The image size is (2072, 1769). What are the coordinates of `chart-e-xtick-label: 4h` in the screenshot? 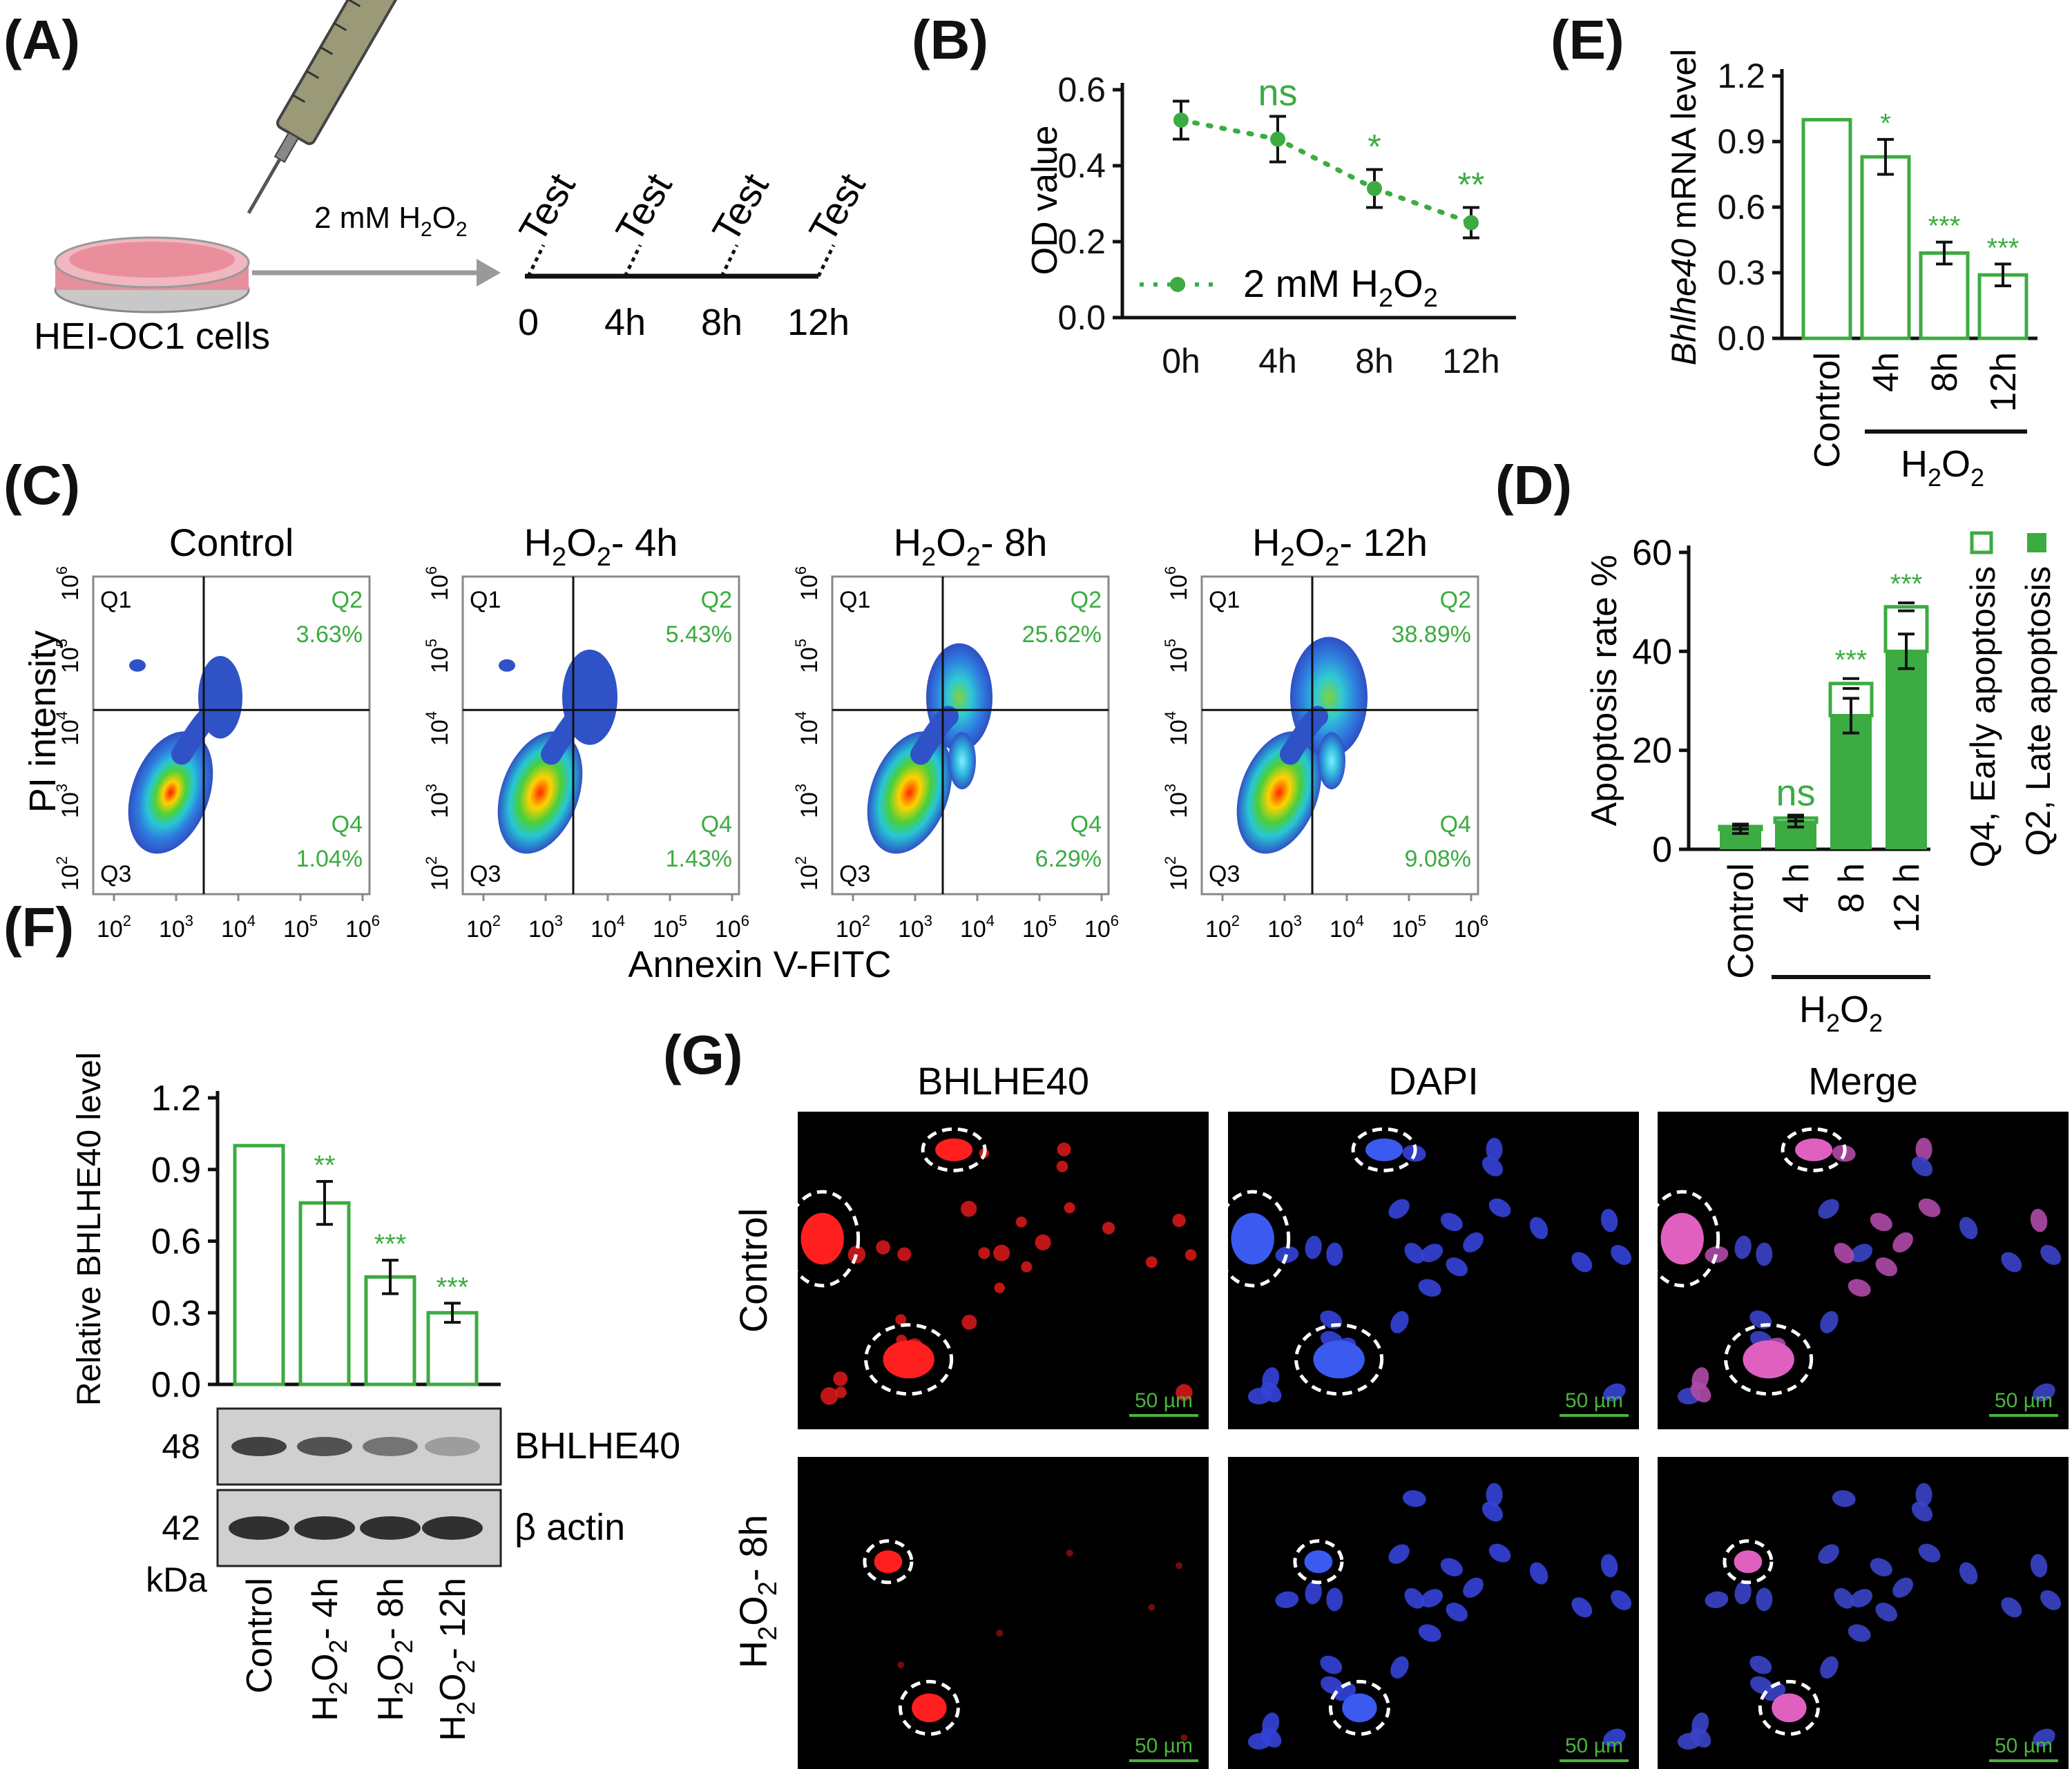 It's located at (1886, 372).